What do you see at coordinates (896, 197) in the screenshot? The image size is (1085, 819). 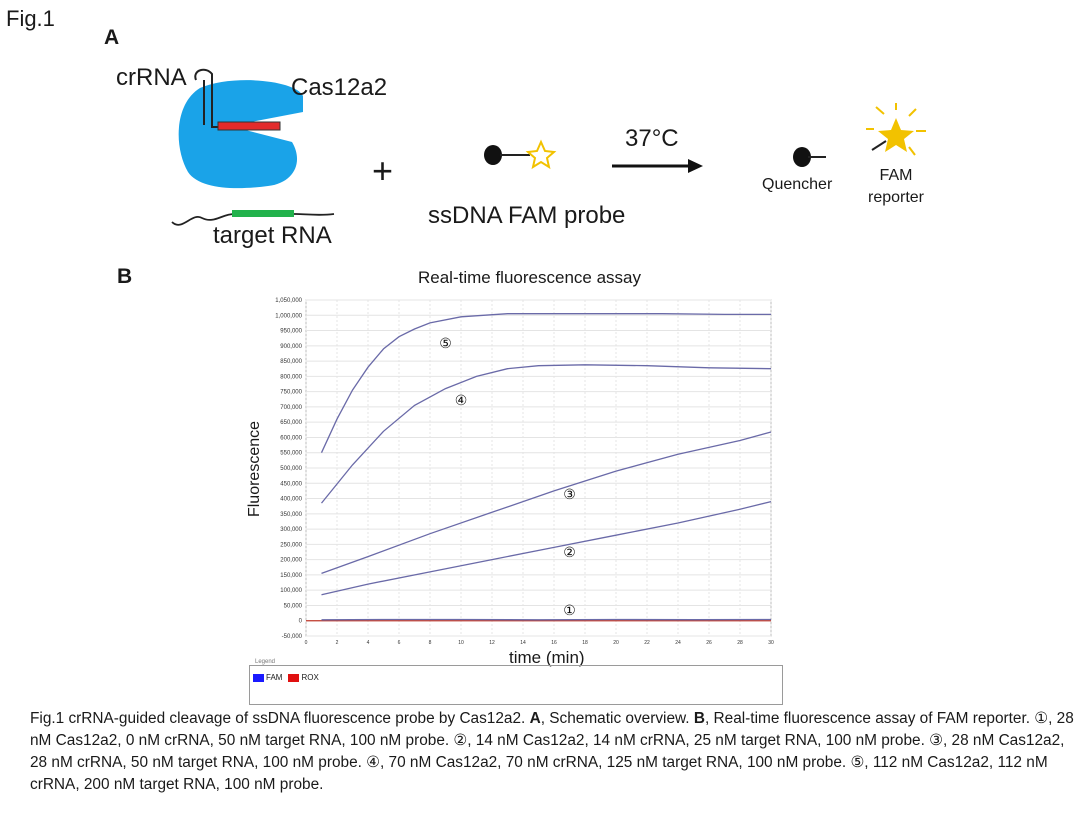 I see `fam-label-line2: reporter` at bounding box center [896, 197].